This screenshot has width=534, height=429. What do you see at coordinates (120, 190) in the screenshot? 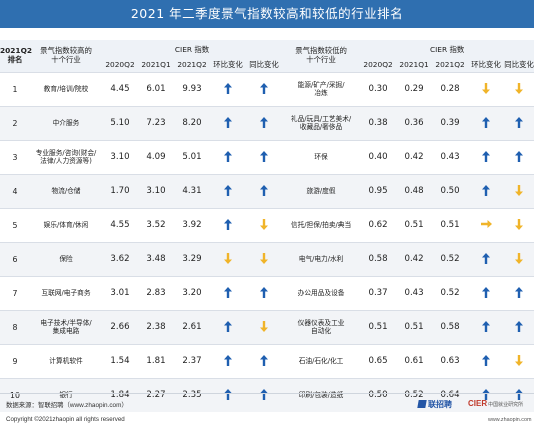
I see `high-2020q2-cell: 1.70` at bounding box center [120, 190].